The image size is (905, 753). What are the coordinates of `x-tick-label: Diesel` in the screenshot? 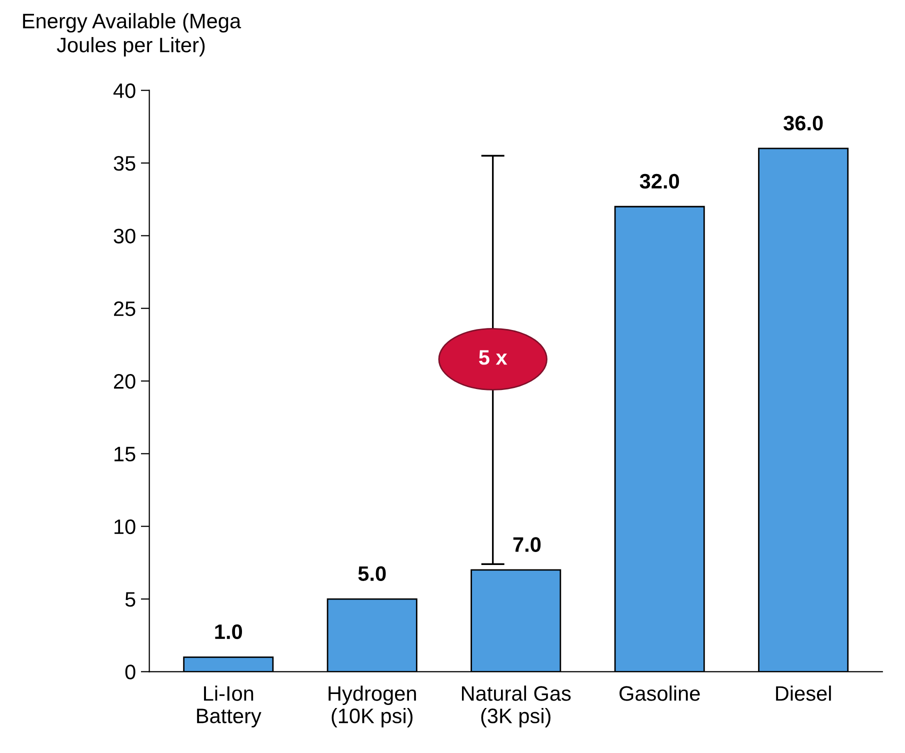 It's located at (803, 693).